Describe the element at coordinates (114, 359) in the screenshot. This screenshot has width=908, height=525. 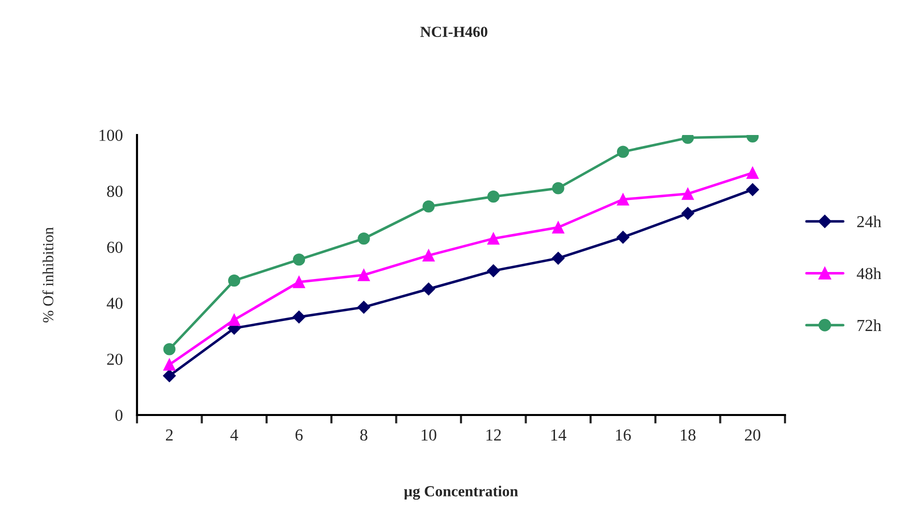
I see `y-tick-label: 20` at that location.